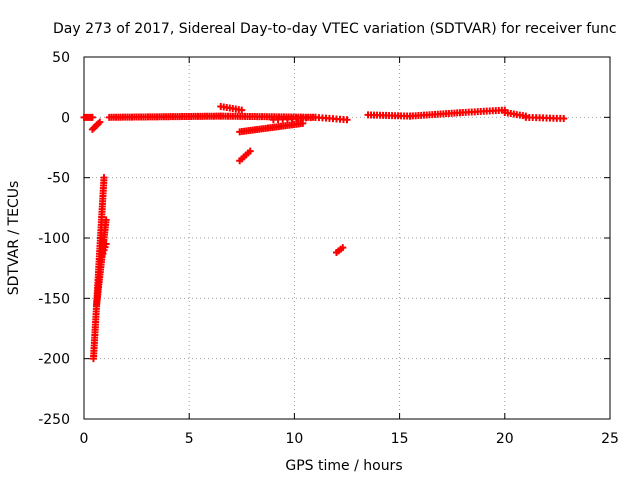 This screenshot has height=480, width=640. I want to click on x-tick-label: 0, so click(84, 439).